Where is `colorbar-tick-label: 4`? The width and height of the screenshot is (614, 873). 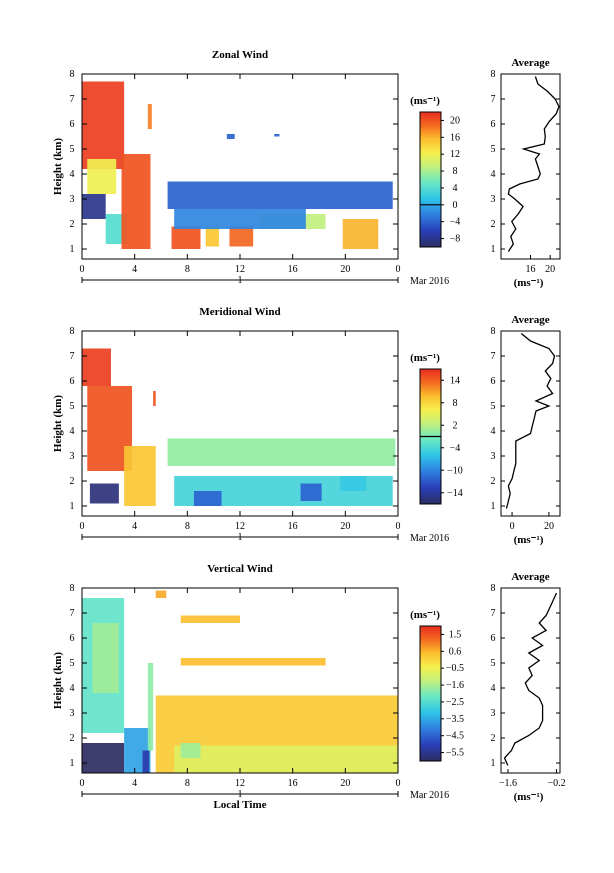 colorbar-tick-label: 4 is located at coordinates (455, 188).